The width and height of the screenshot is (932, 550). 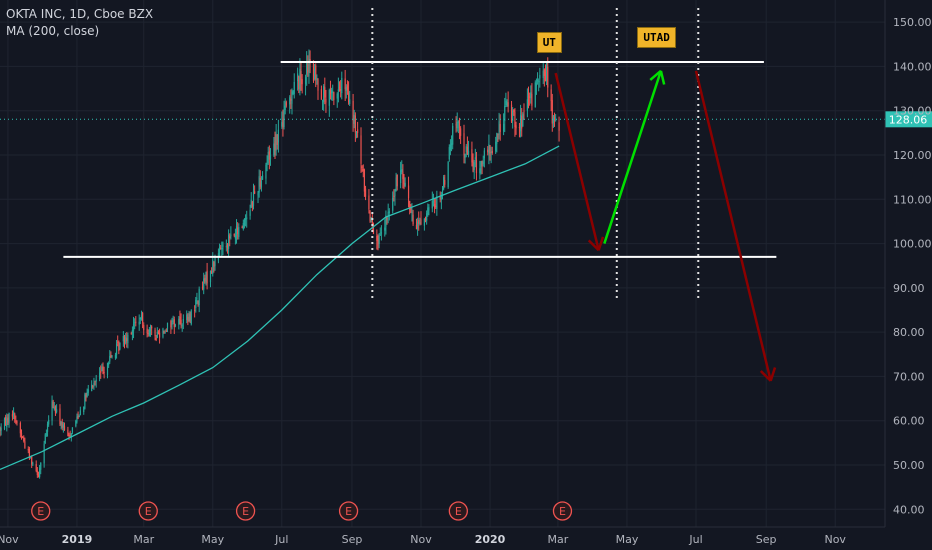 I want to click on x-tick-label: Sep, so click(x=352, y=539).